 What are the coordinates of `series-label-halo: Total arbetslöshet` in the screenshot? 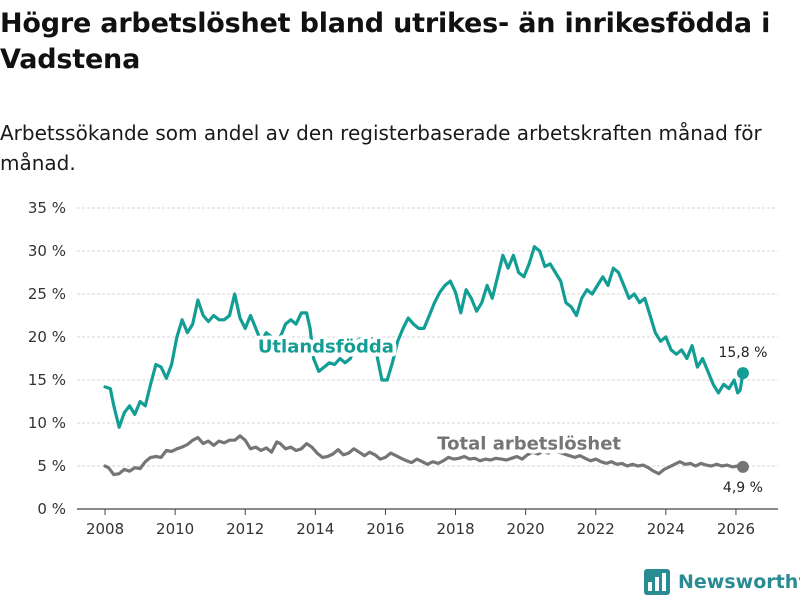 It's located at (529, 444).